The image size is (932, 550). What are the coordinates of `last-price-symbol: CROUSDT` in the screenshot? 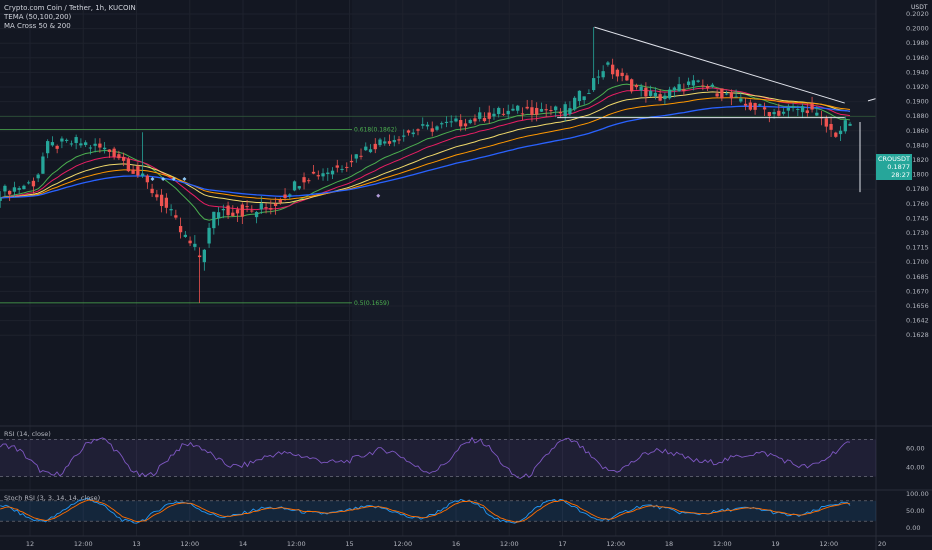 It's located at (894, 159).